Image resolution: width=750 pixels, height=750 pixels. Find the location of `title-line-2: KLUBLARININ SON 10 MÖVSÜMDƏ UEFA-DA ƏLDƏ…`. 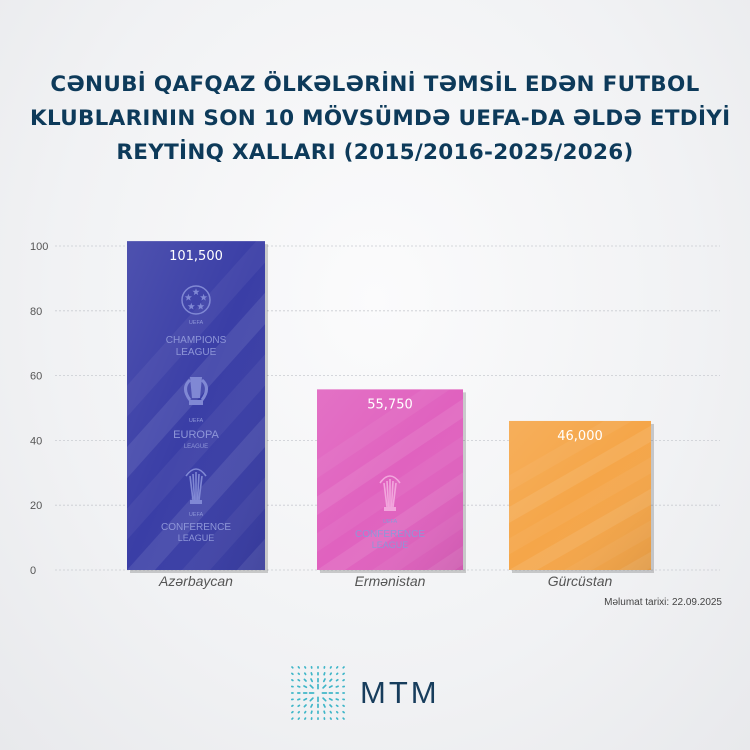

title-line-2: KLUBLARININ SON 10 MÖVSÜMDƏ UEFA-DA ƏLDƏ… is located at coordinates (380, 118).